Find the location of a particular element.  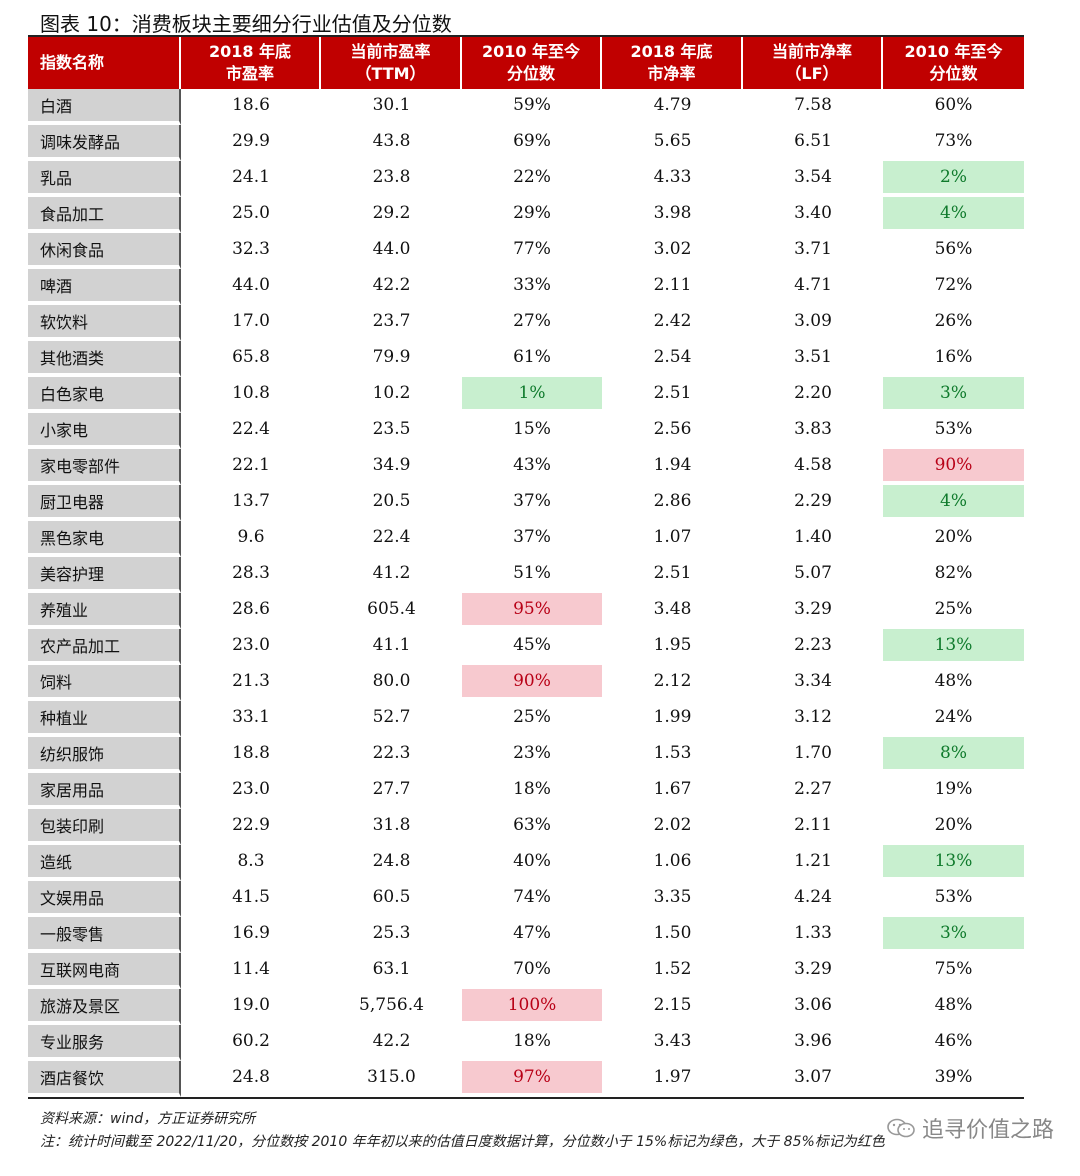

cell-pb-pct: 19% is located at coordinates (953, 791).